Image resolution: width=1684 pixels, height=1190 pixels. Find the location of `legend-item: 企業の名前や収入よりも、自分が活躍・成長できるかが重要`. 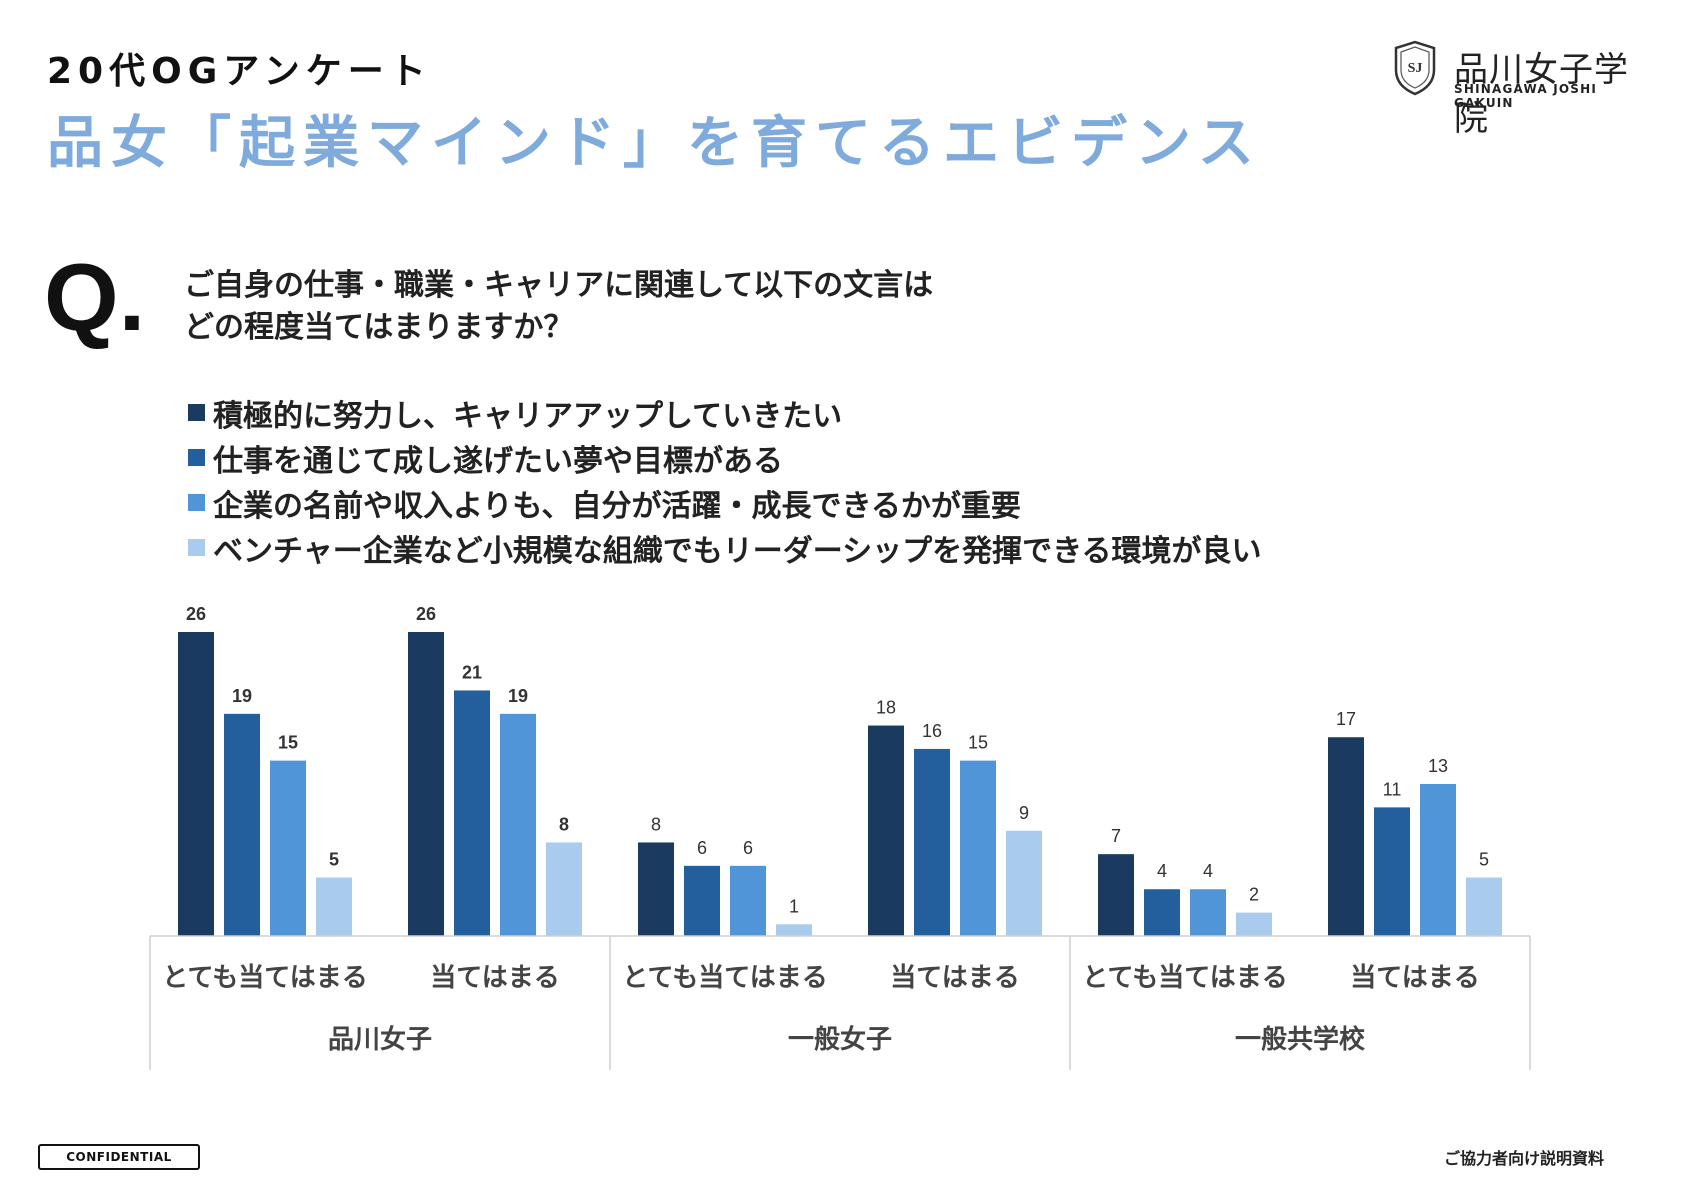

legend-item: 企業の名前や収入よりも、自分が活躍・成長できるかが重要 is located at coordinates (725, 502).